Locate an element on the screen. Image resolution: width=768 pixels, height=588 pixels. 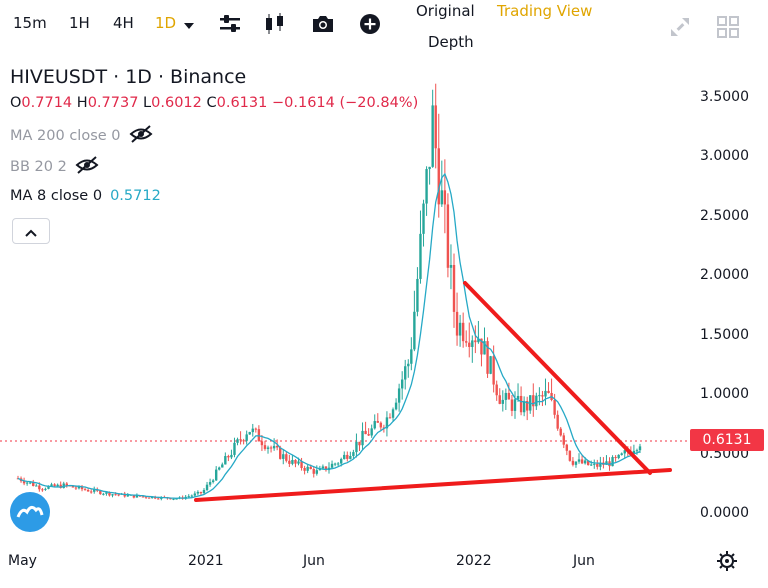
view-trading-view: Trading View is located at coordinates (545, 11).